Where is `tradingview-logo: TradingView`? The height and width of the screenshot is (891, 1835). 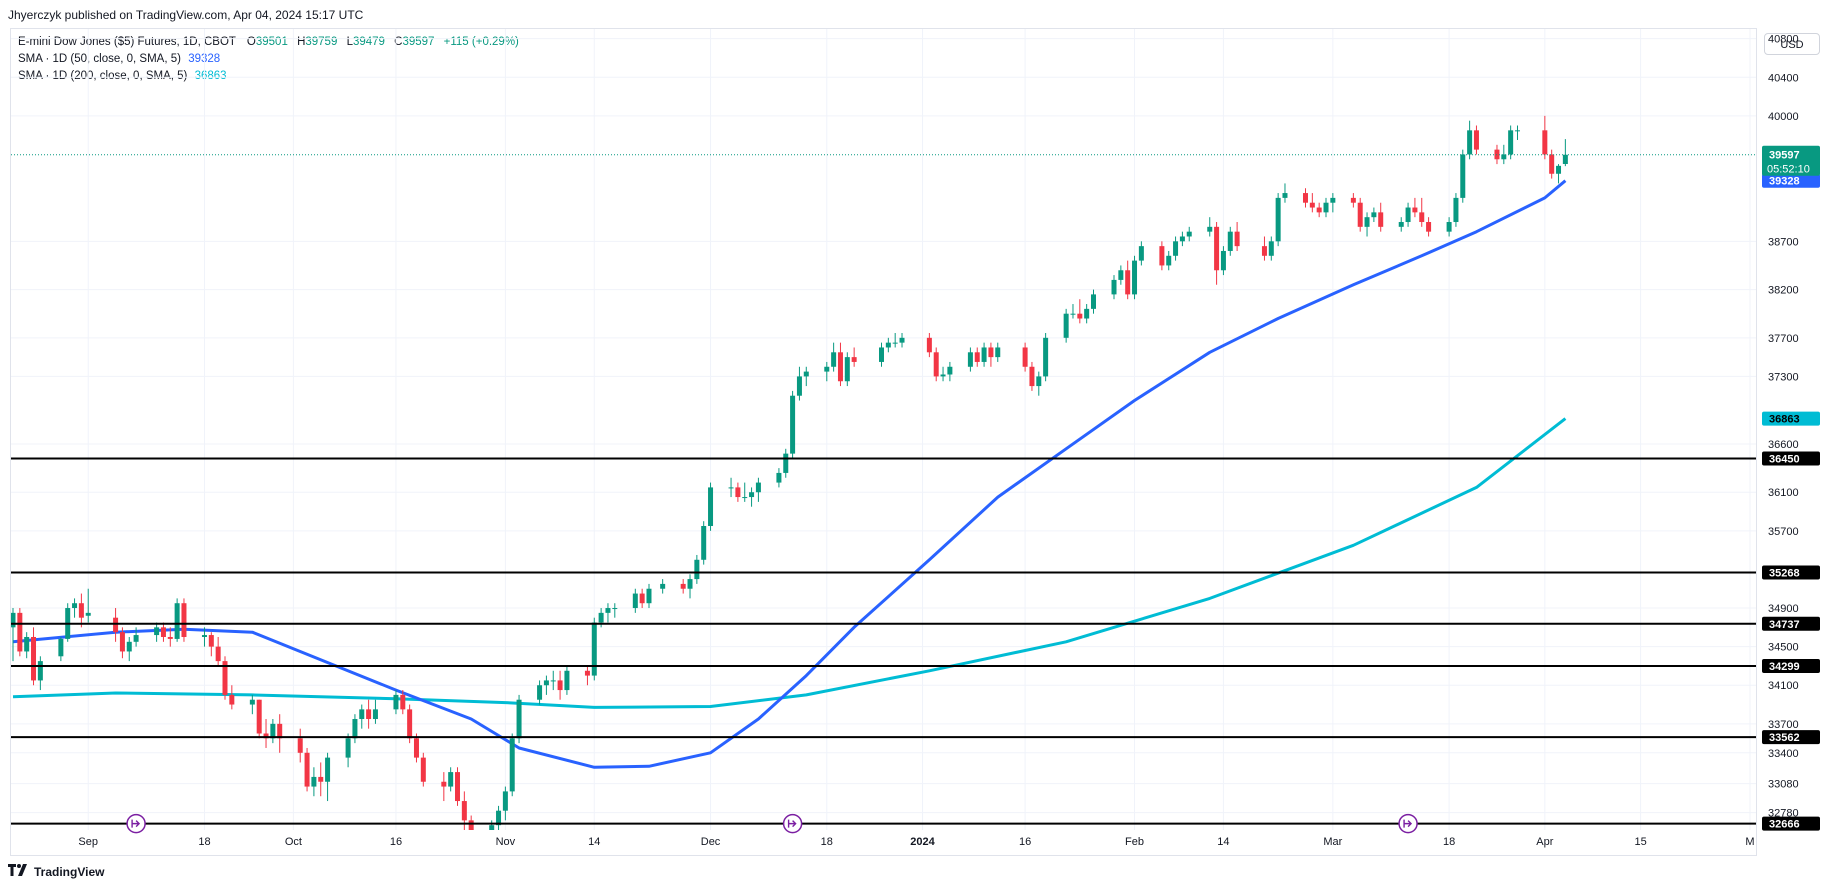 tradingview-logo: TradingView is located at coordinates (56, 871).